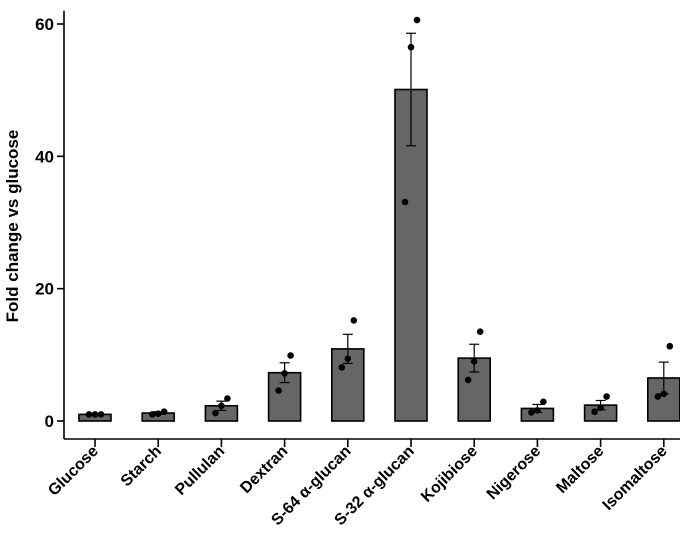 The height and width of the screenshot is (546, 680). I want to click on y-tick-label: 0, so click(49, 421).